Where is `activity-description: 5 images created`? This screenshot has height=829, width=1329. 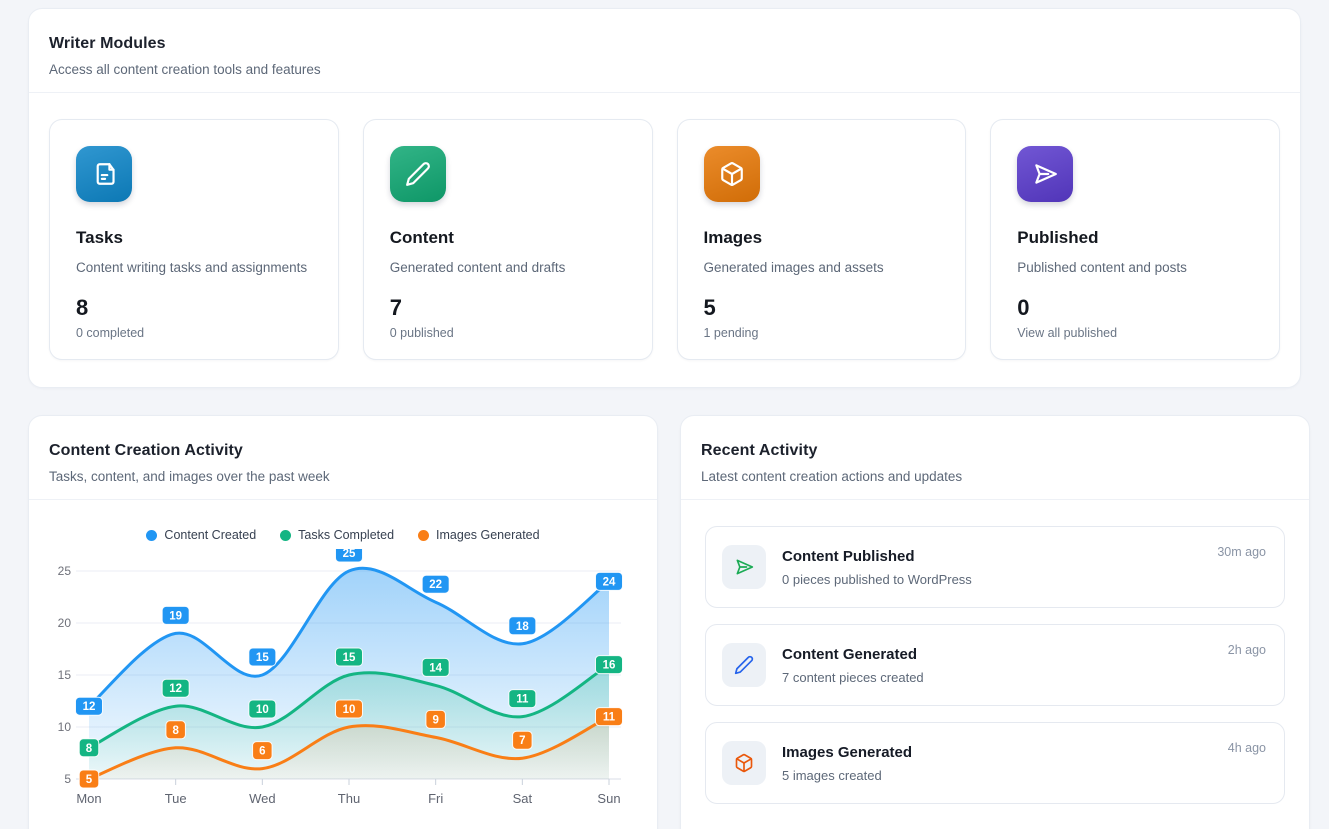
activity-description: 5 images created is located at coordinates (832, 775).